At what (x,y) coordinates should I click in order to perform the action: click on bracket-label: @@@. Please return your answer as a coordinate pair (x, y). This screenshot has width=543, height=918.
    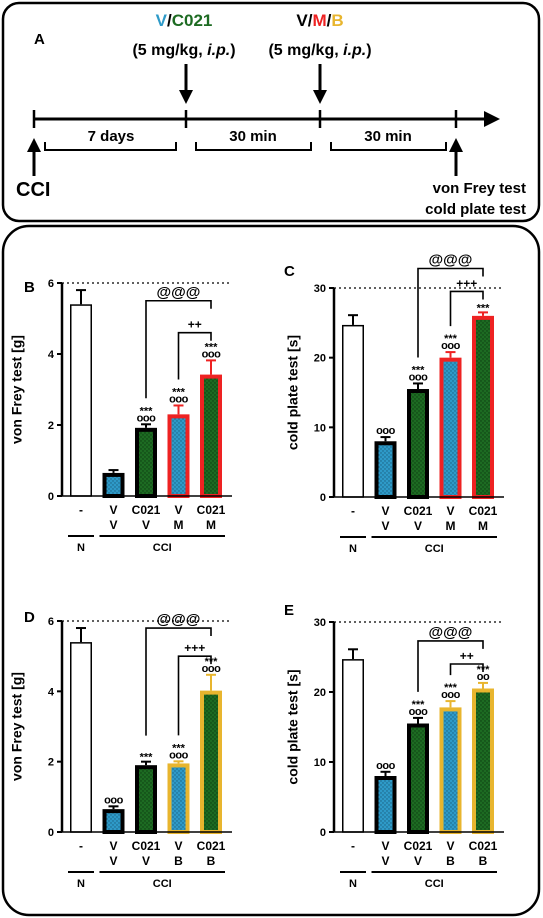
    Looking at the image, I should click on (451, 259).